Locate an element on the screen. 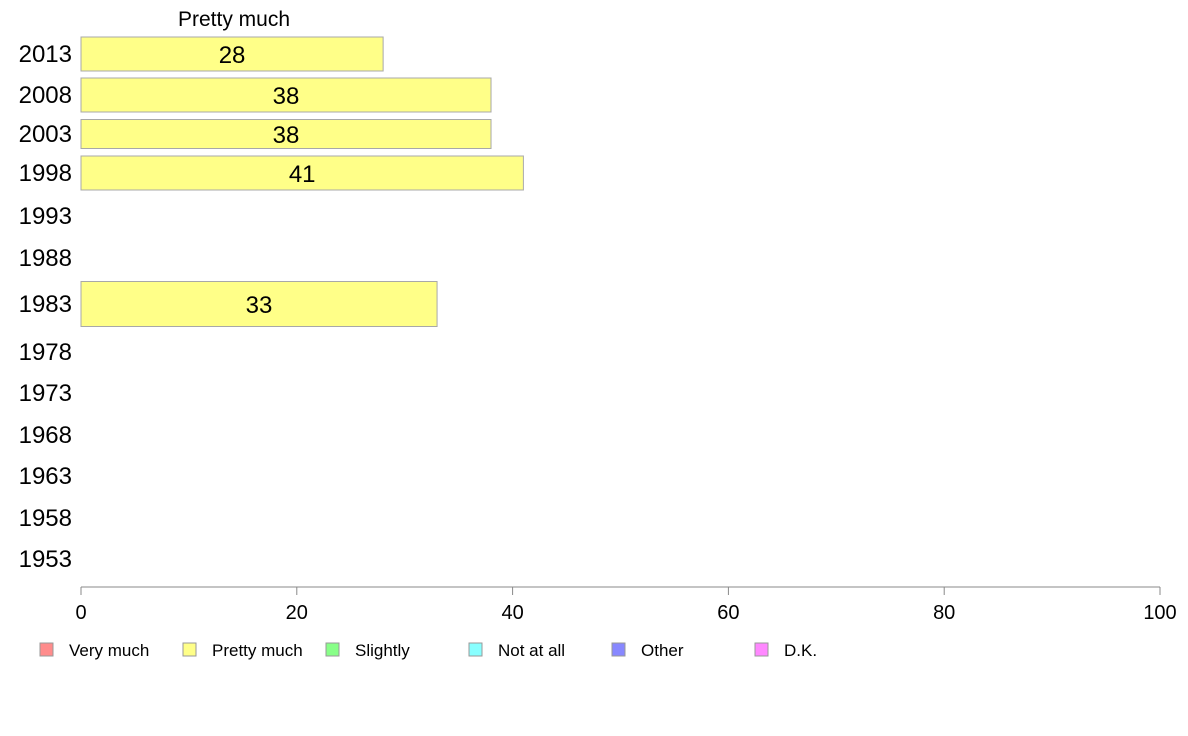  bar-1983 is located at coordinates (259, 304).